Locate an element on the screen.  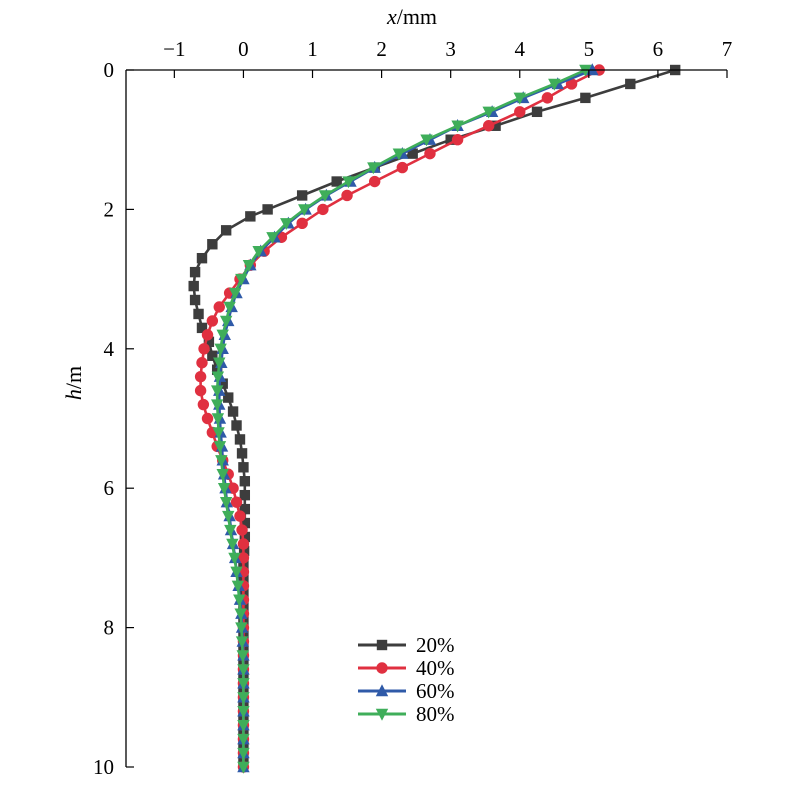
x-axis-title: x/mm is located at coordinates (411, 16).